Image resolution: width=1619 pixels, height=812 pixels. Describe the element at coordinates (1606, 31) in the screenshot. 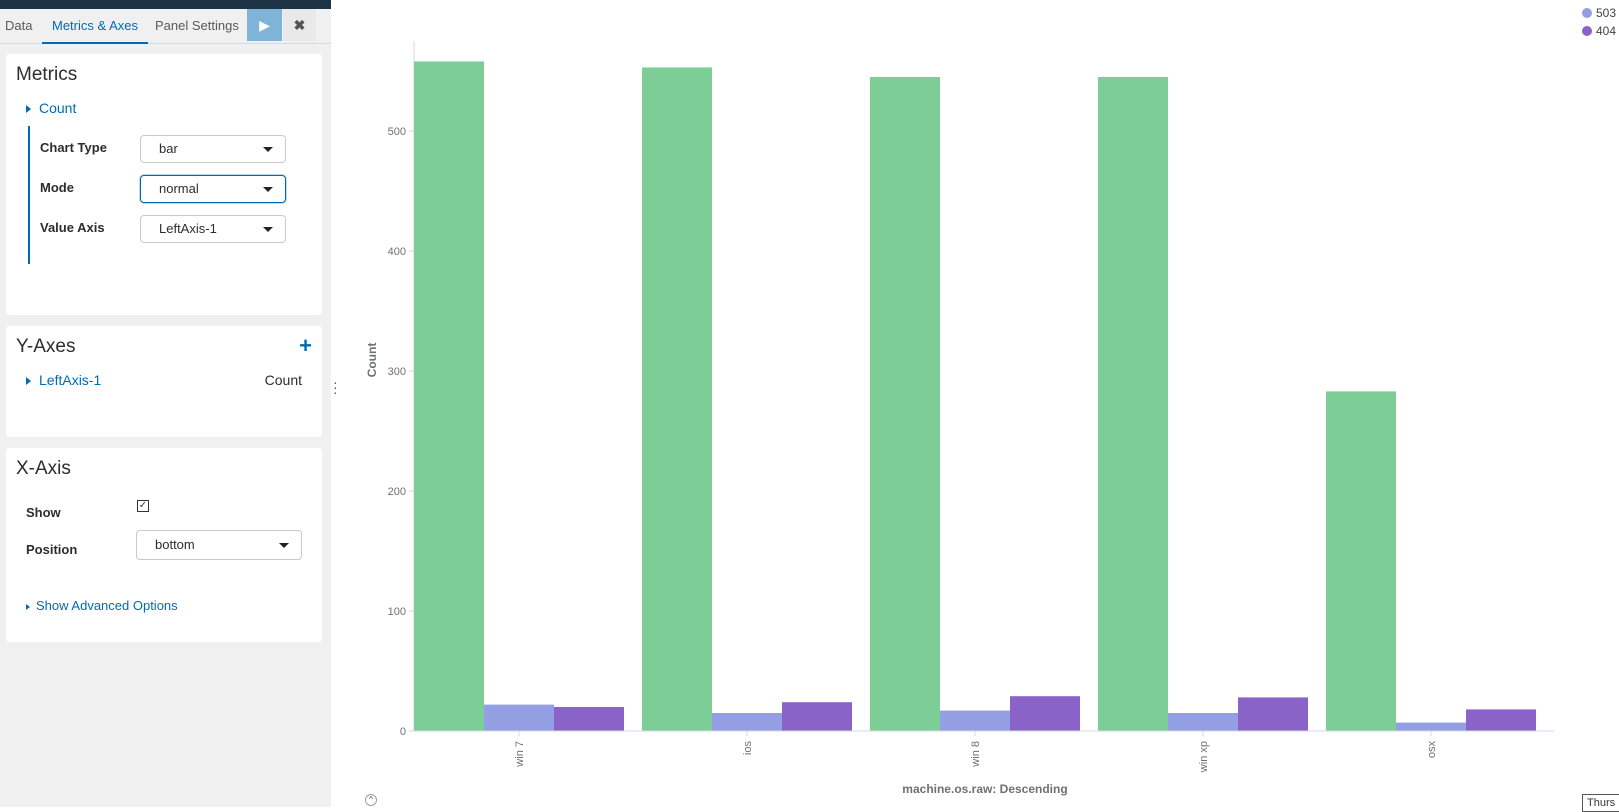

I see `legend-label-404: 404` at that location.